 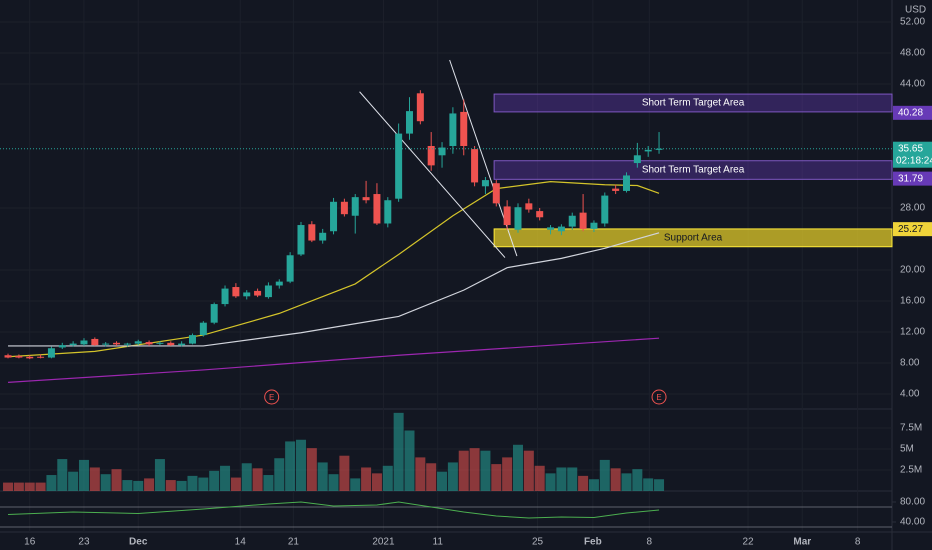 What do you see at coordinates (802, 542) in the screenshot?
I see `x-tick-label: Mar` at bounding box center [802, 542].